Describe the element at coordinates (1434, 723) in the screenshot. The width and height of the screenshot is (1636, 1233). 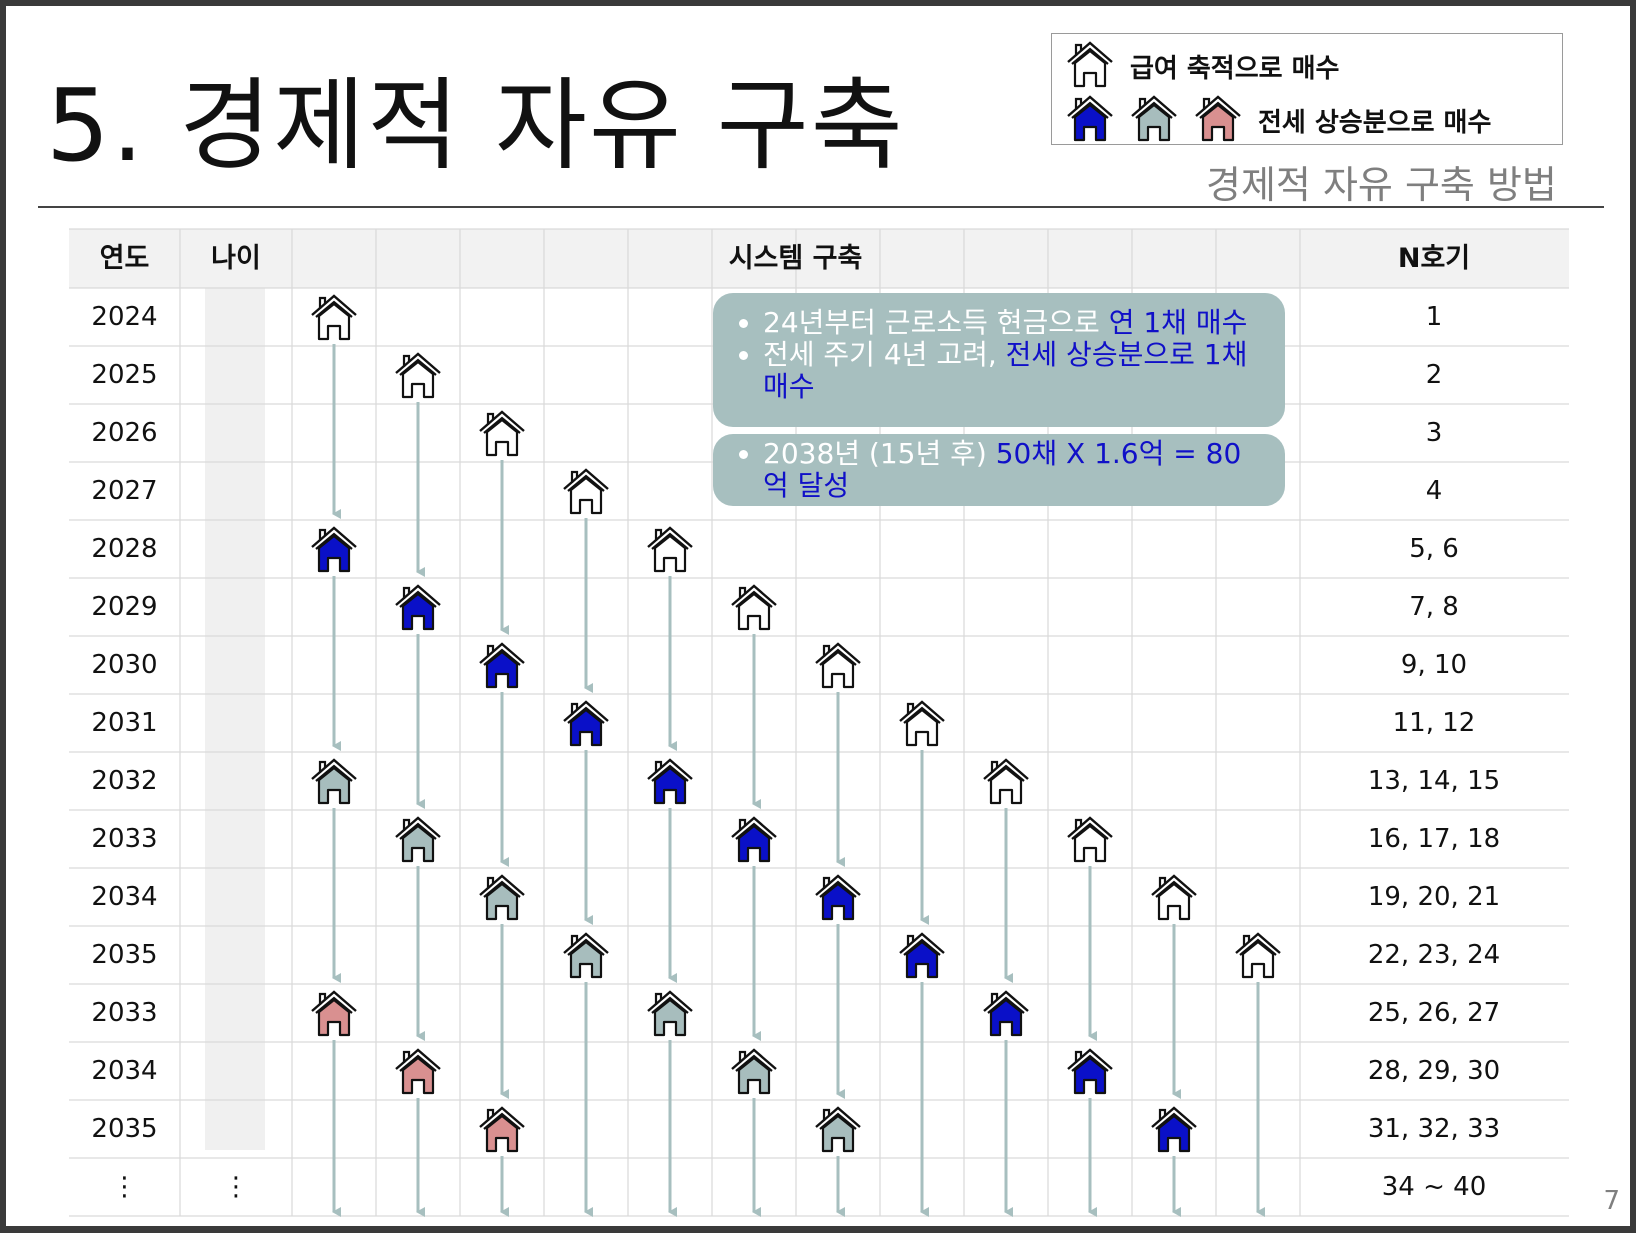
I see `n-cell: 11, 12` at that location.